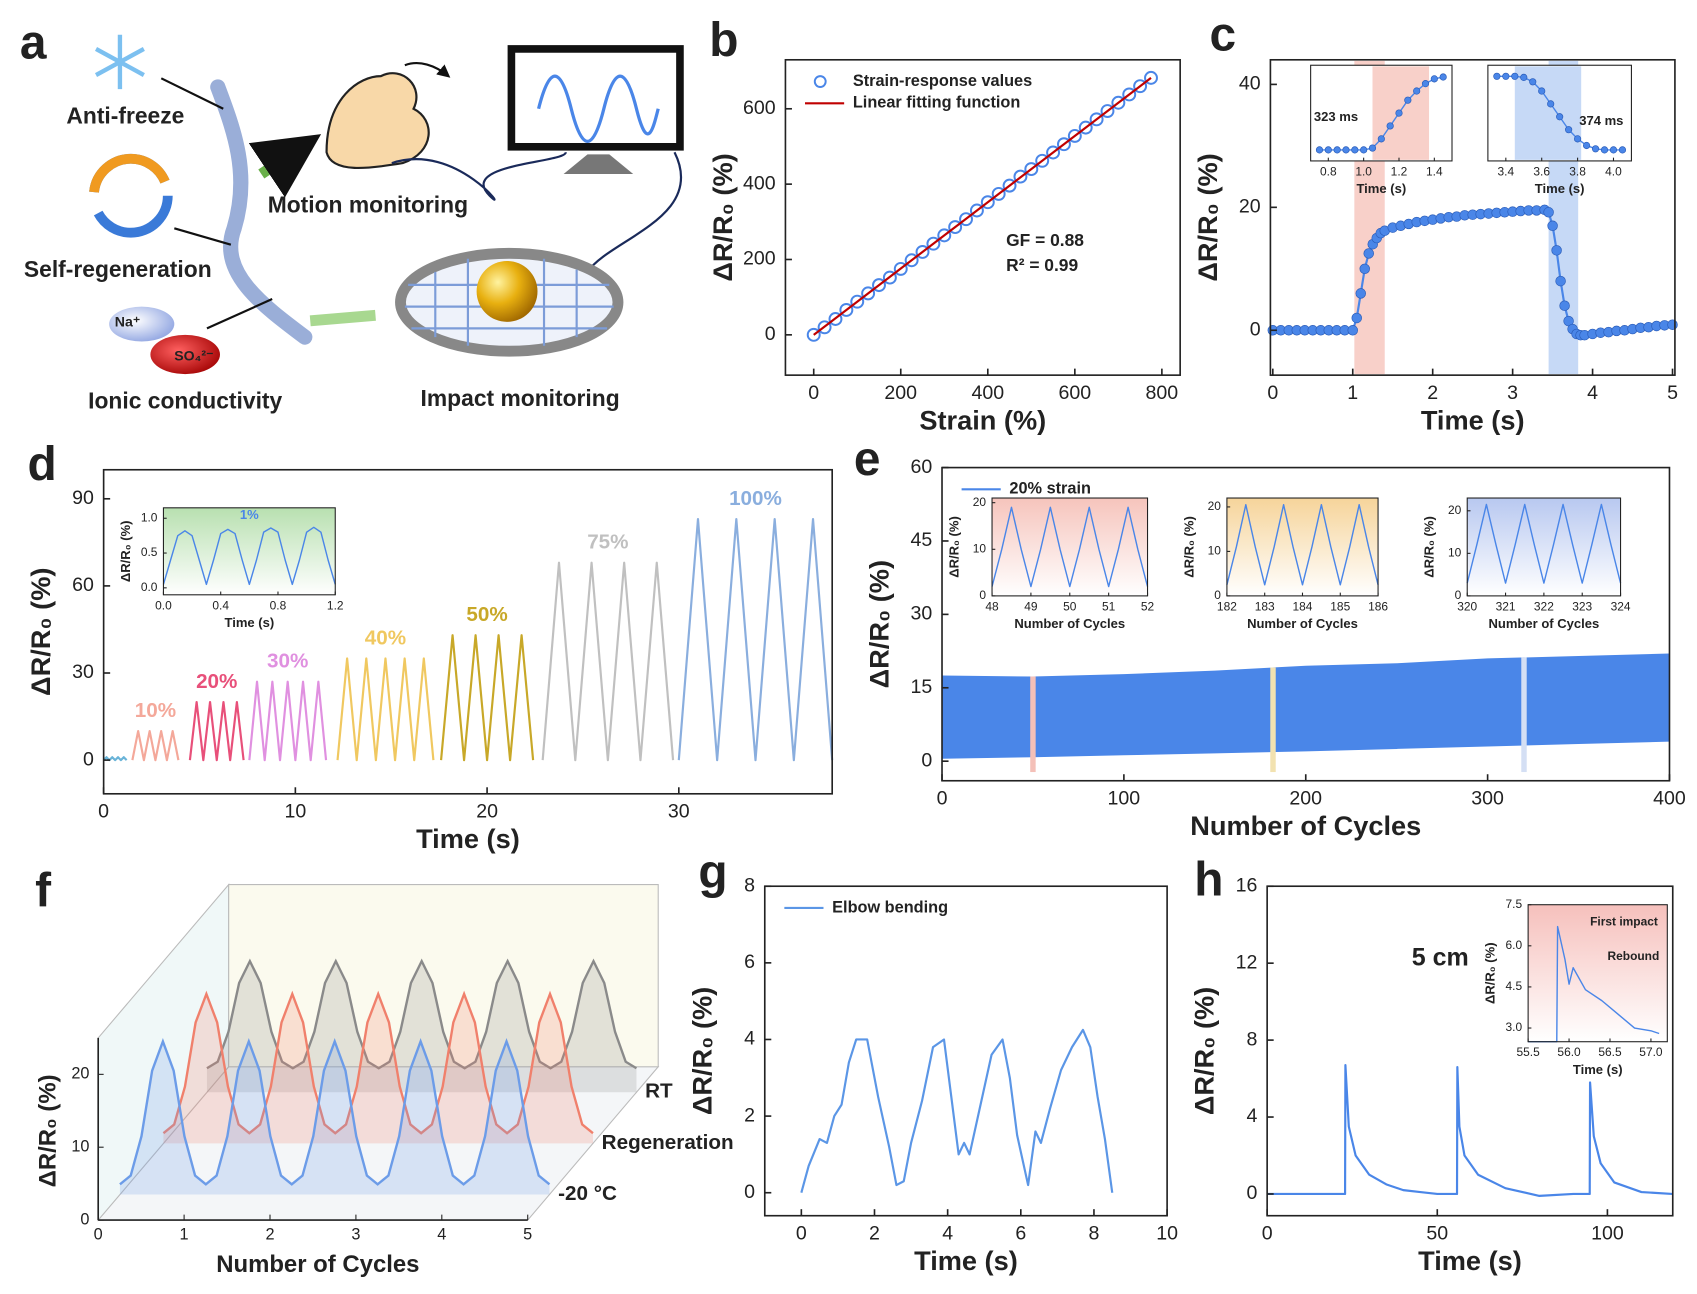 This screenshot has width=1697, height=1294. Describe the element at coordinates (1399, 171) in the screenshot. I see `x-tick-label: 1.2` at that location.